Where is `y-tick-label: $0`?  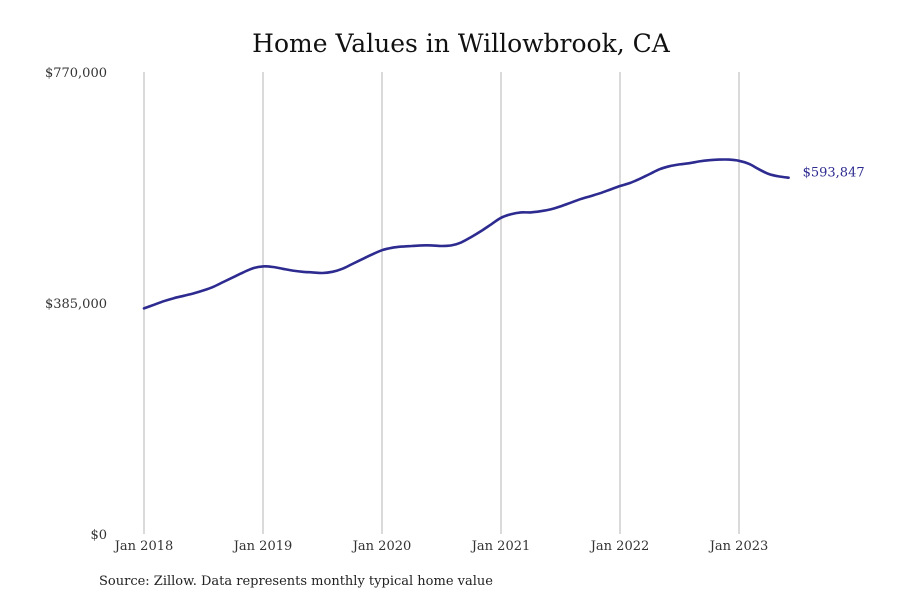
y-tick-label: $0 is located at coordinates (98, 535).